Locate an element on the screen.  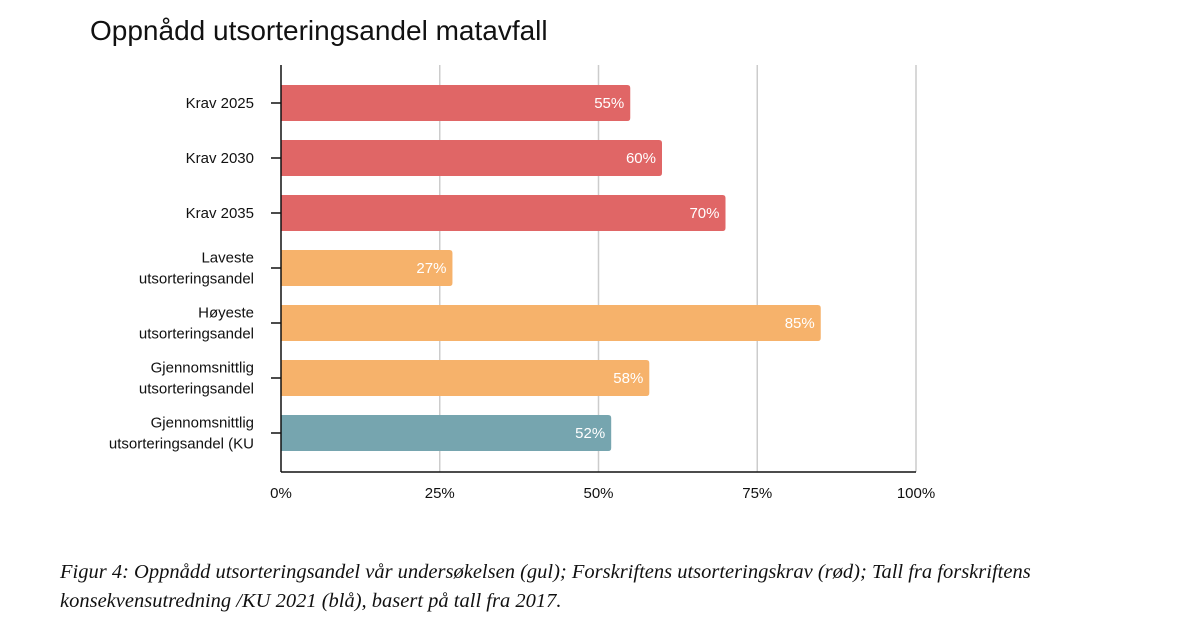
data-label: 70% is located at coordinates (704, 213).